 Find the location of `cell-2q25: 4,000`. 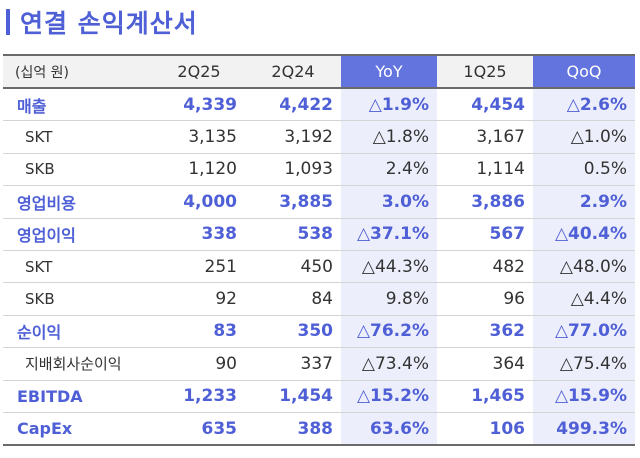

cell-2q25: 4,000 is located at coordinates (199, 202).